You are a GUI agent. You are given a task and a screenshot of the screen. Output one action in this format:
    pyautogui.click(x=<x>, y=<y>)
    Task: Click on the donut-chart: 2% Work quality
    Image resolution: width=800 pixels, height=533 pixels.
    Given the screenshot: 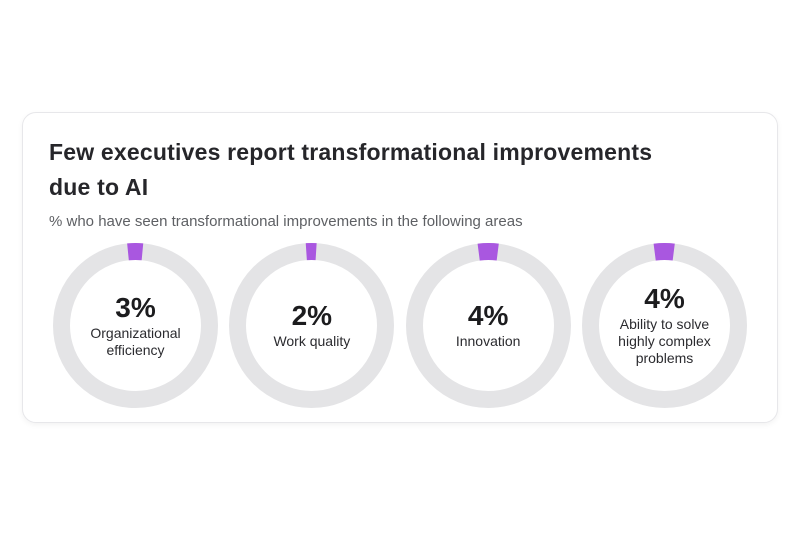 What is the action you would take?
    pyautogui.click(x=312, y=325)
    